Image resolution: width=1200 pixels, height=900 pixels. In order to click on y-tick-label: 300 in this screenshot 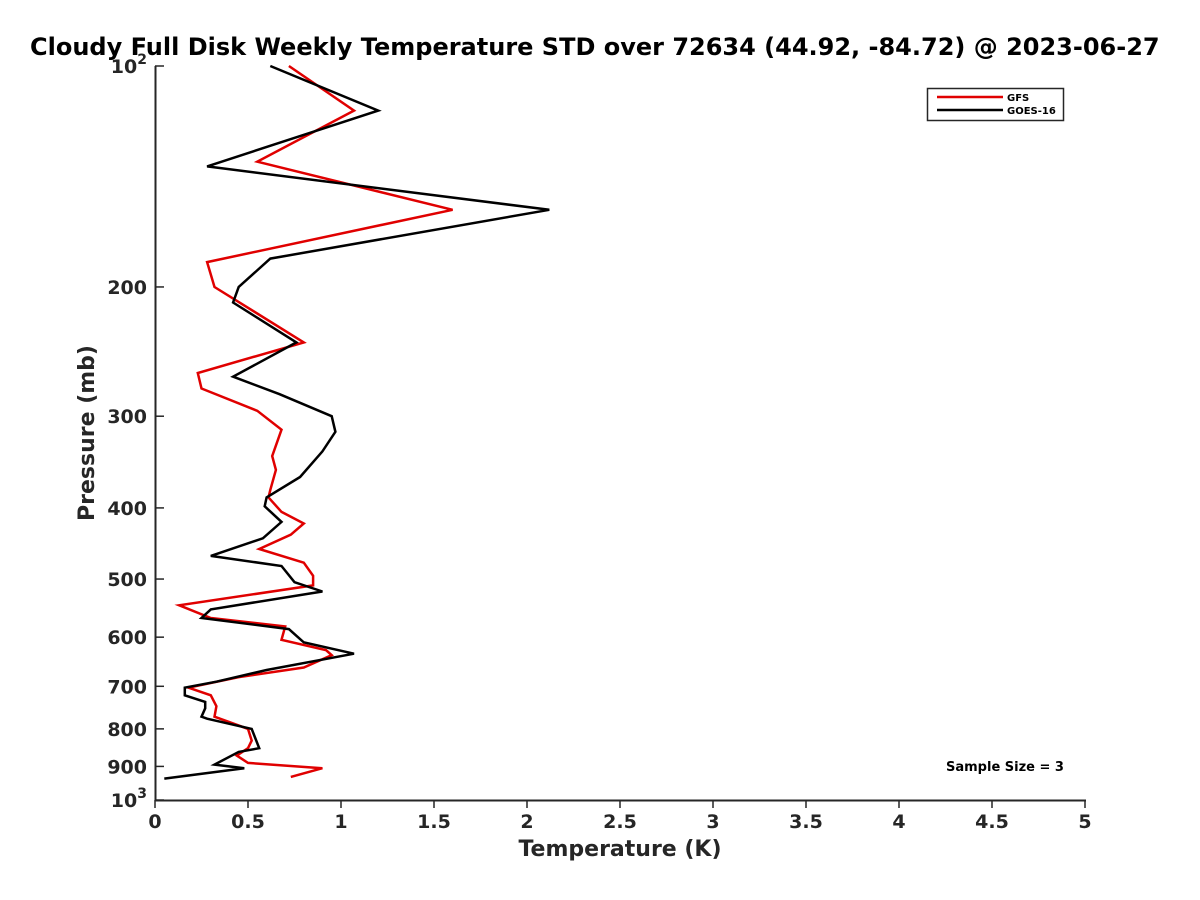, I will do `click(127, 417)`.